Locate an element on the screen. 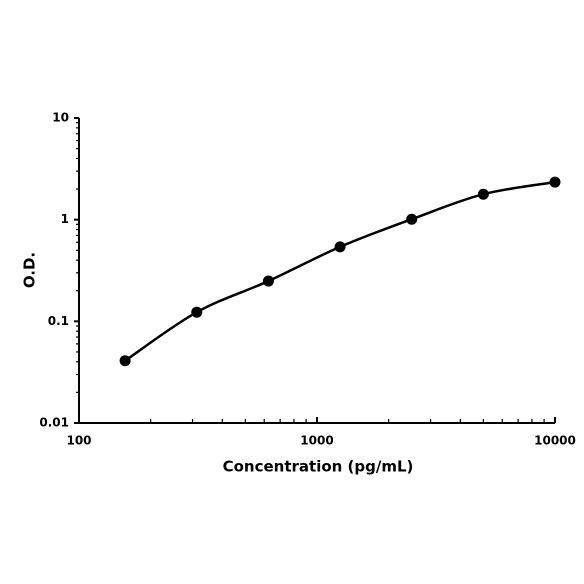 This screenshot has width=584, height=584. x-tick-label: 100 is located at coordinates (78, 441).